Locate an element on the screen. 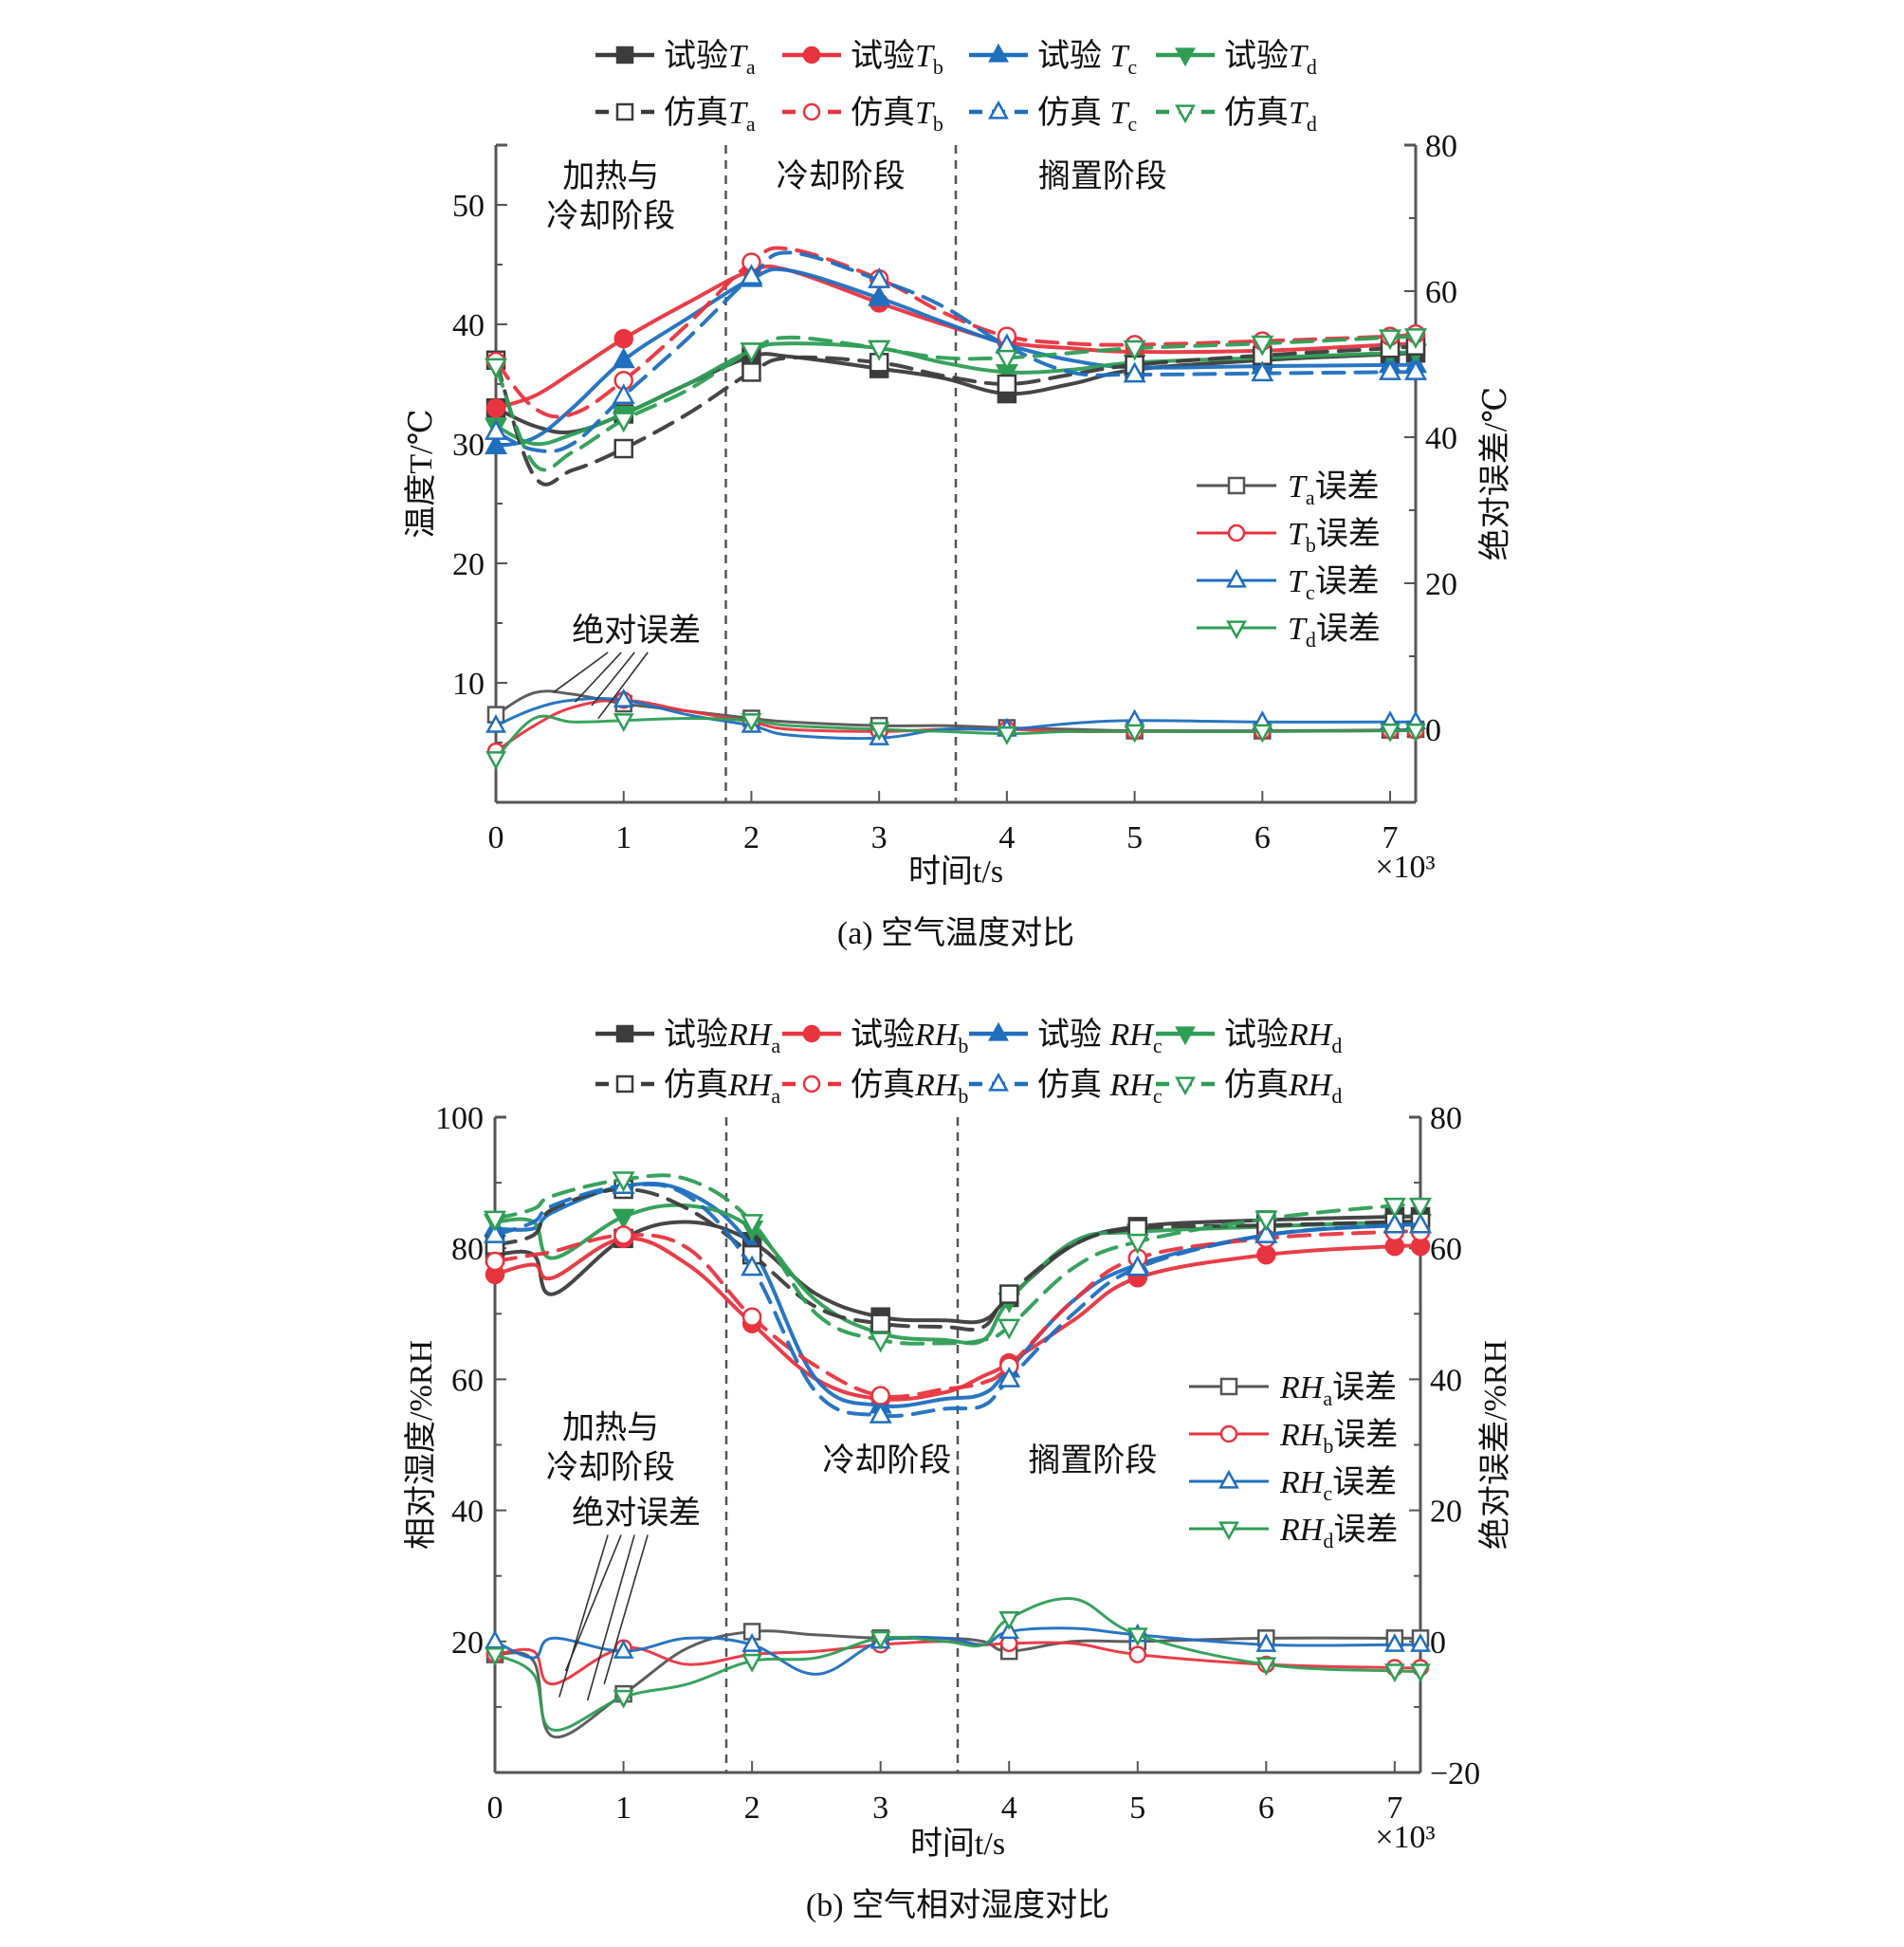 Image resolution: width=1904 pixels, height=1947 pixels. x-tick-label: 1 is located at coordinates (623, 1808).